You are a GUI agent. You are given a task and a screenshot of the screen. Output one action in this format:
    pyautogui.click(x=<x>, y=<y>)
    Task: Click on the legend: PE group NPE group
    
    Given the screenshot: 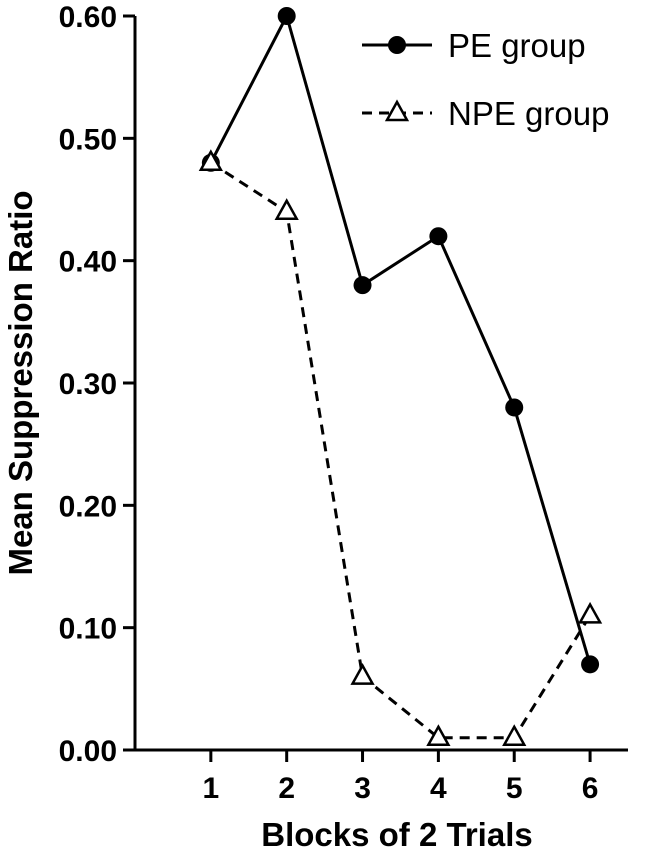 What is the action you would take?
    pyautogui.click(x=485, y=79)
    